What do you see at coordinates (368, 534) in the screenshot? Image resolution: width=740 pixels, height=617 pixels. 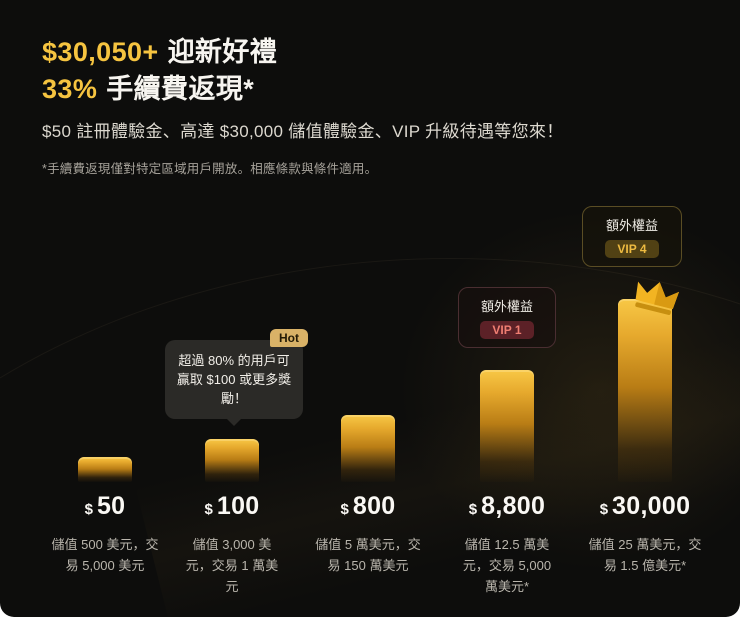 I see `tier-column-3: $800 儲值 5 萬美元，交易 150 萬美元` at bounding box center [368, 534].